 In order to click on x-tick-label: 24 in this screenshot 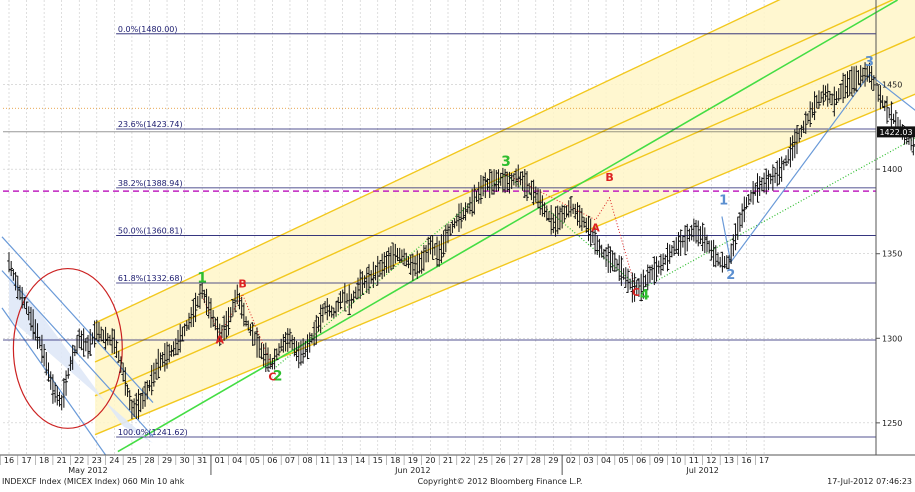, I will do `click(114, 460)`.